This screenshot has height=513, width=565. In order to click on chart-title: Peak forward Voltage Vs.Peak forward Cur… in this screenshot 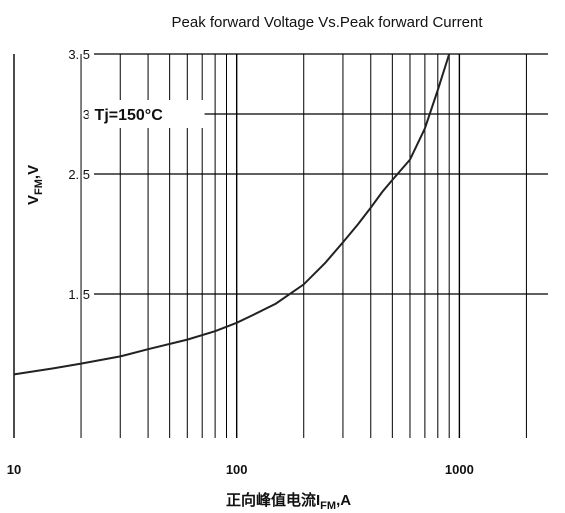, I will do `click(328, 22)`.